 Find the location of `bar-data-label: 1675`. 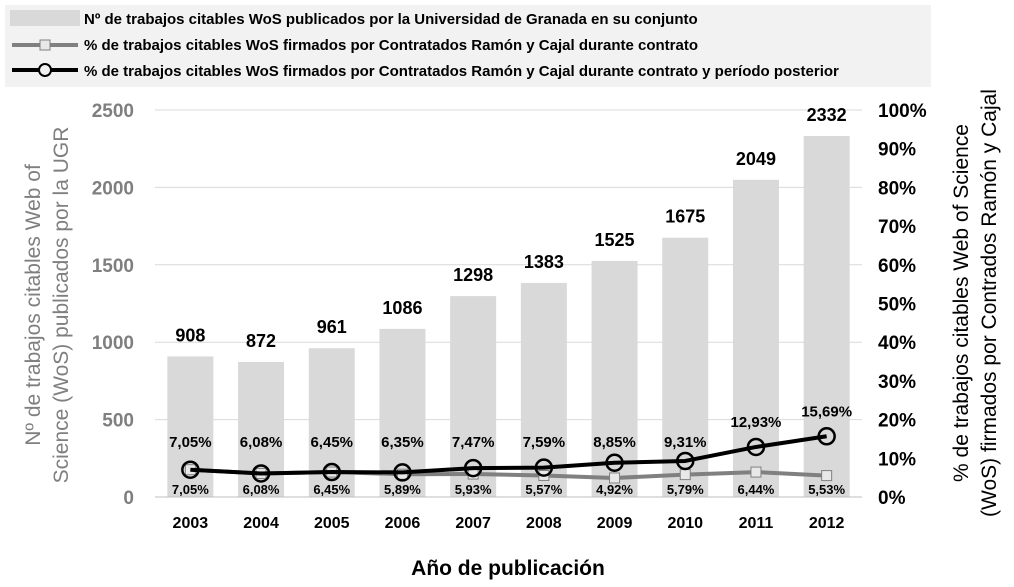

bar-data-label: 1675 is located at coordinates (685, 217).